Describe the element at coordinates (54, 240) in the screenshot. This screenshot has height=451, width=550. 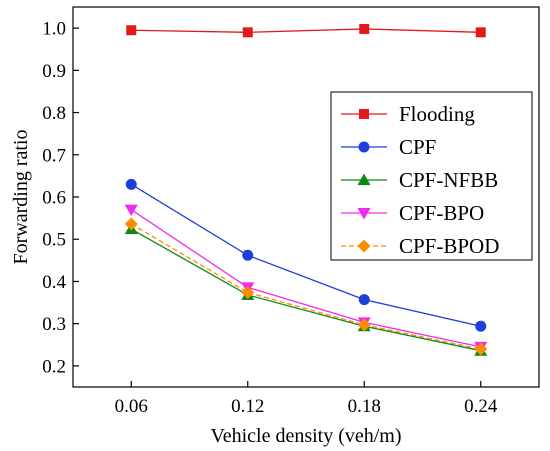
I see `y-tick-label: 0.5` at that location.